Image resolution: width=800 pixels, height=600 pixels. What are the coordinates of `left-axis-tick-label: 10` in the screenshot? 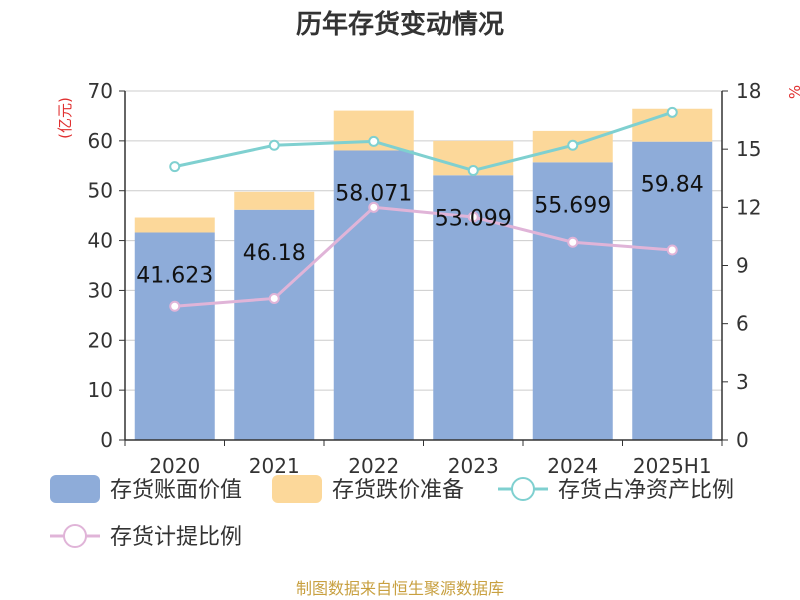 It's located at (100, 390).